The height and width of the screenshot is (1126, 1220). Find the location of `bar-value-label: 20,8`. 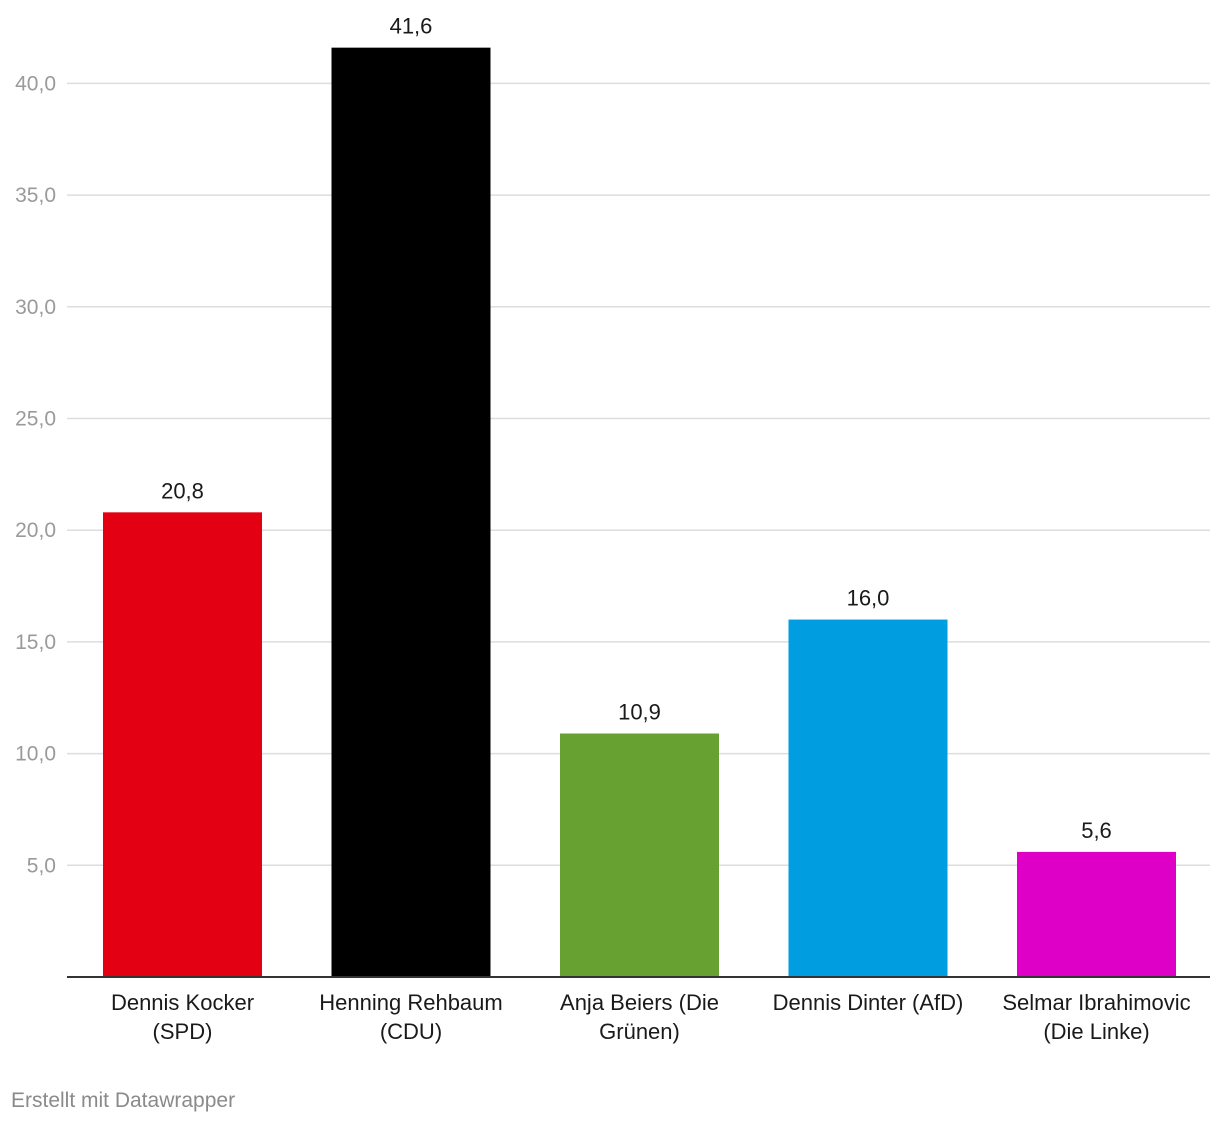

bar-value-label: 20,8 is located at coordinates (182, 490).